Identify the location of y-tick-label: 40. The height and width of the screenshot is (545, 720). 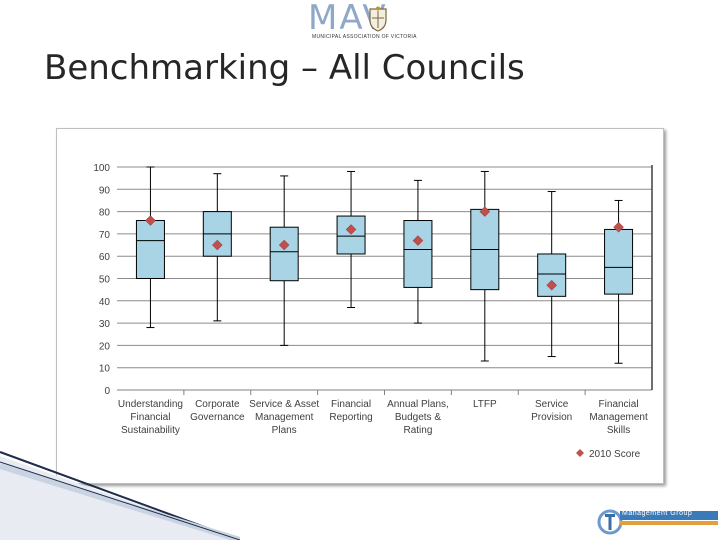
(105, 302).